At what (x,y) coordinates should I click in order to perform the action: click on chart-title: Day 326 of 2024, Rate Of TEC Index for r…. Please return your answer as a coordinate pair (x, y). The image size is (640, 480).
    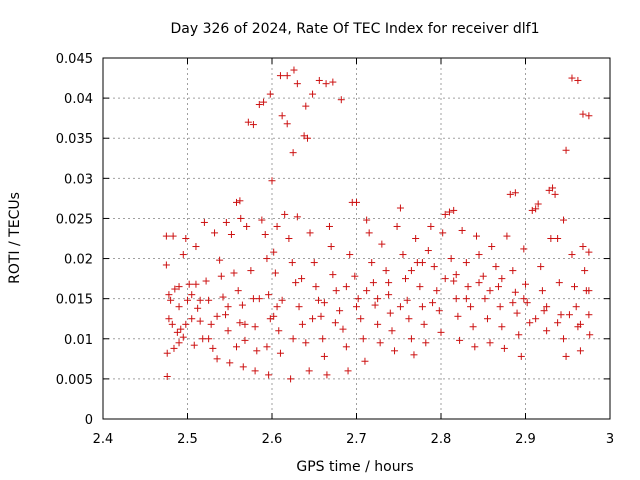
    Looking at the image, I should click on (355, 29).